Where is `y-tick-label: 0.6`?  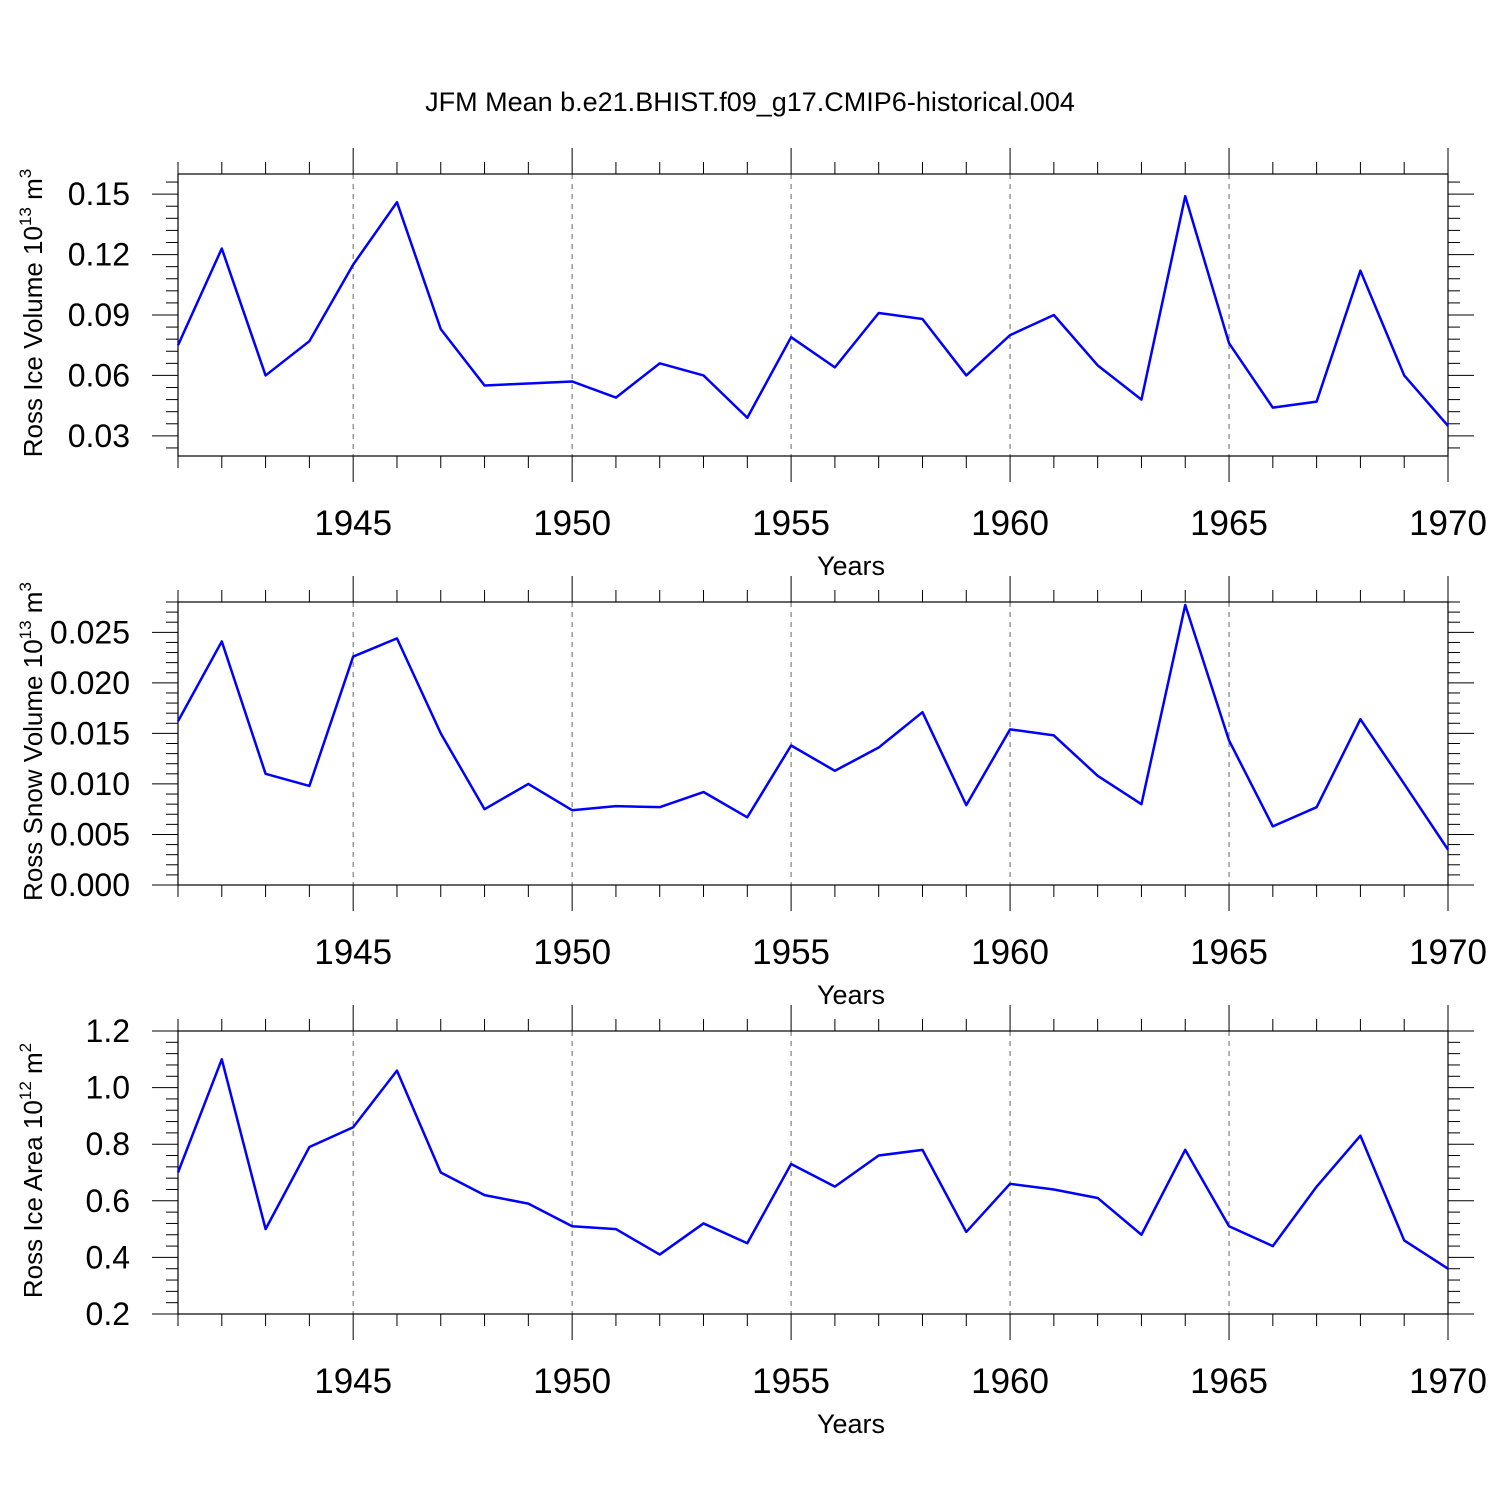
y-tick-label: 0.6 is located at coordinates (108, 1201).